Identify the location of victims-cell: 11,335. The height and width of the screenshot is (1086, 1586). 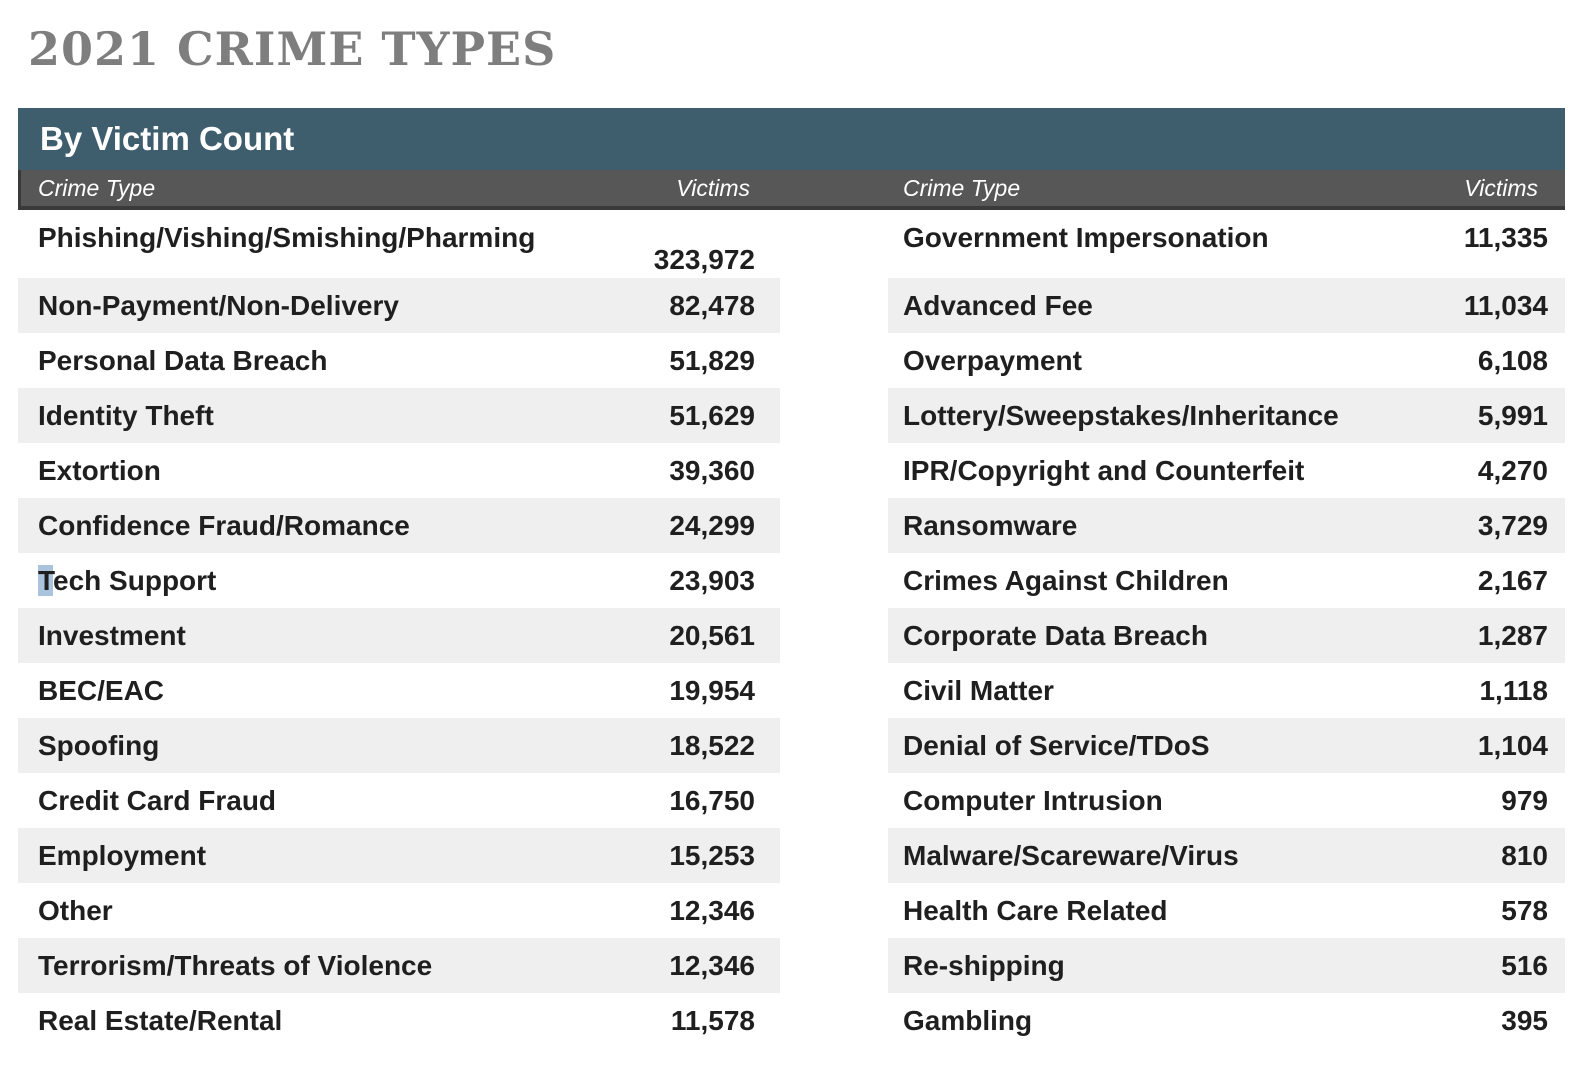
(1505, 237).